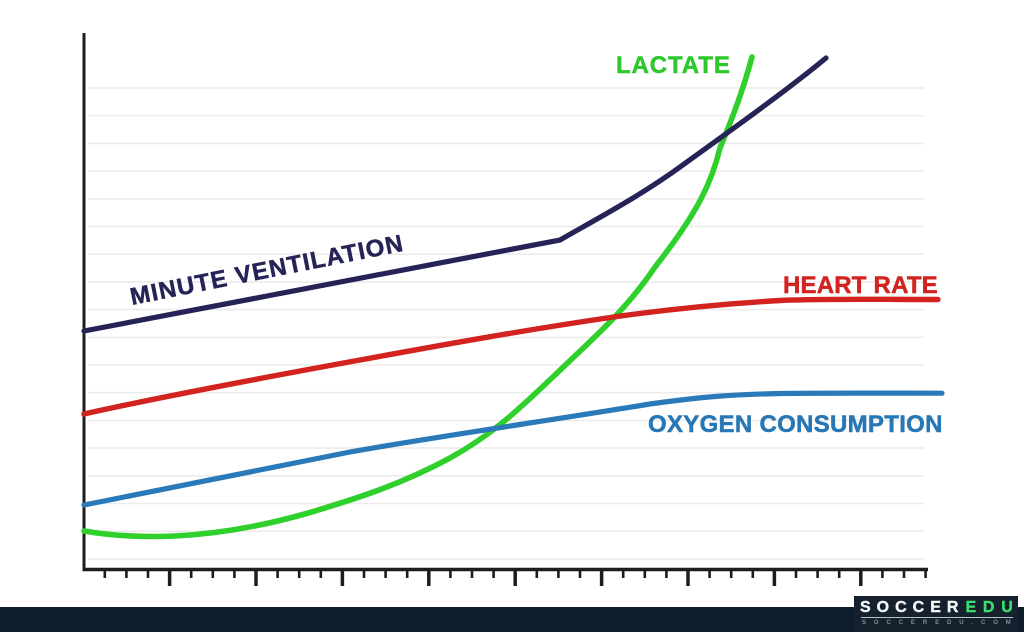 This screenshot has height=632, width=1024. Describe the element at coordinates (860, 285) in the screenshot. I see `svg-text: HEART RATE` at that location.